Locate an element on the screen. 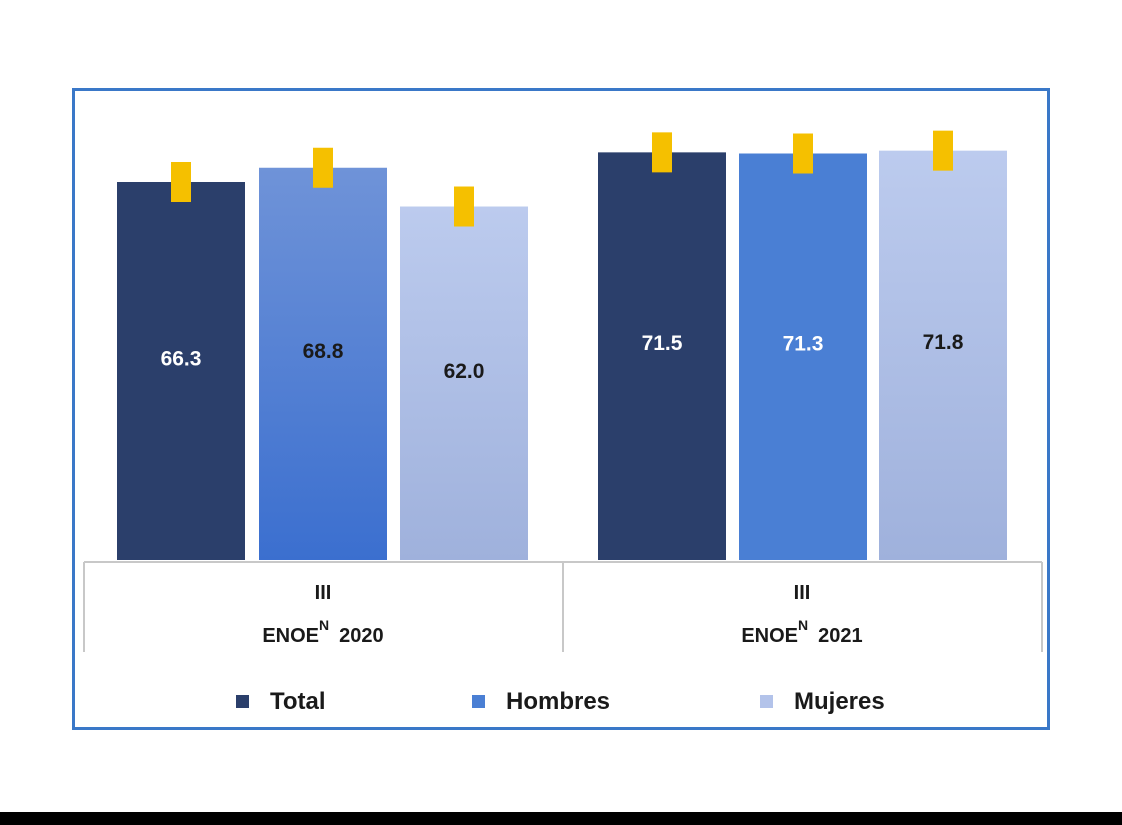  value-label-total-0: 66.3 is located at coordinates (181, 358).